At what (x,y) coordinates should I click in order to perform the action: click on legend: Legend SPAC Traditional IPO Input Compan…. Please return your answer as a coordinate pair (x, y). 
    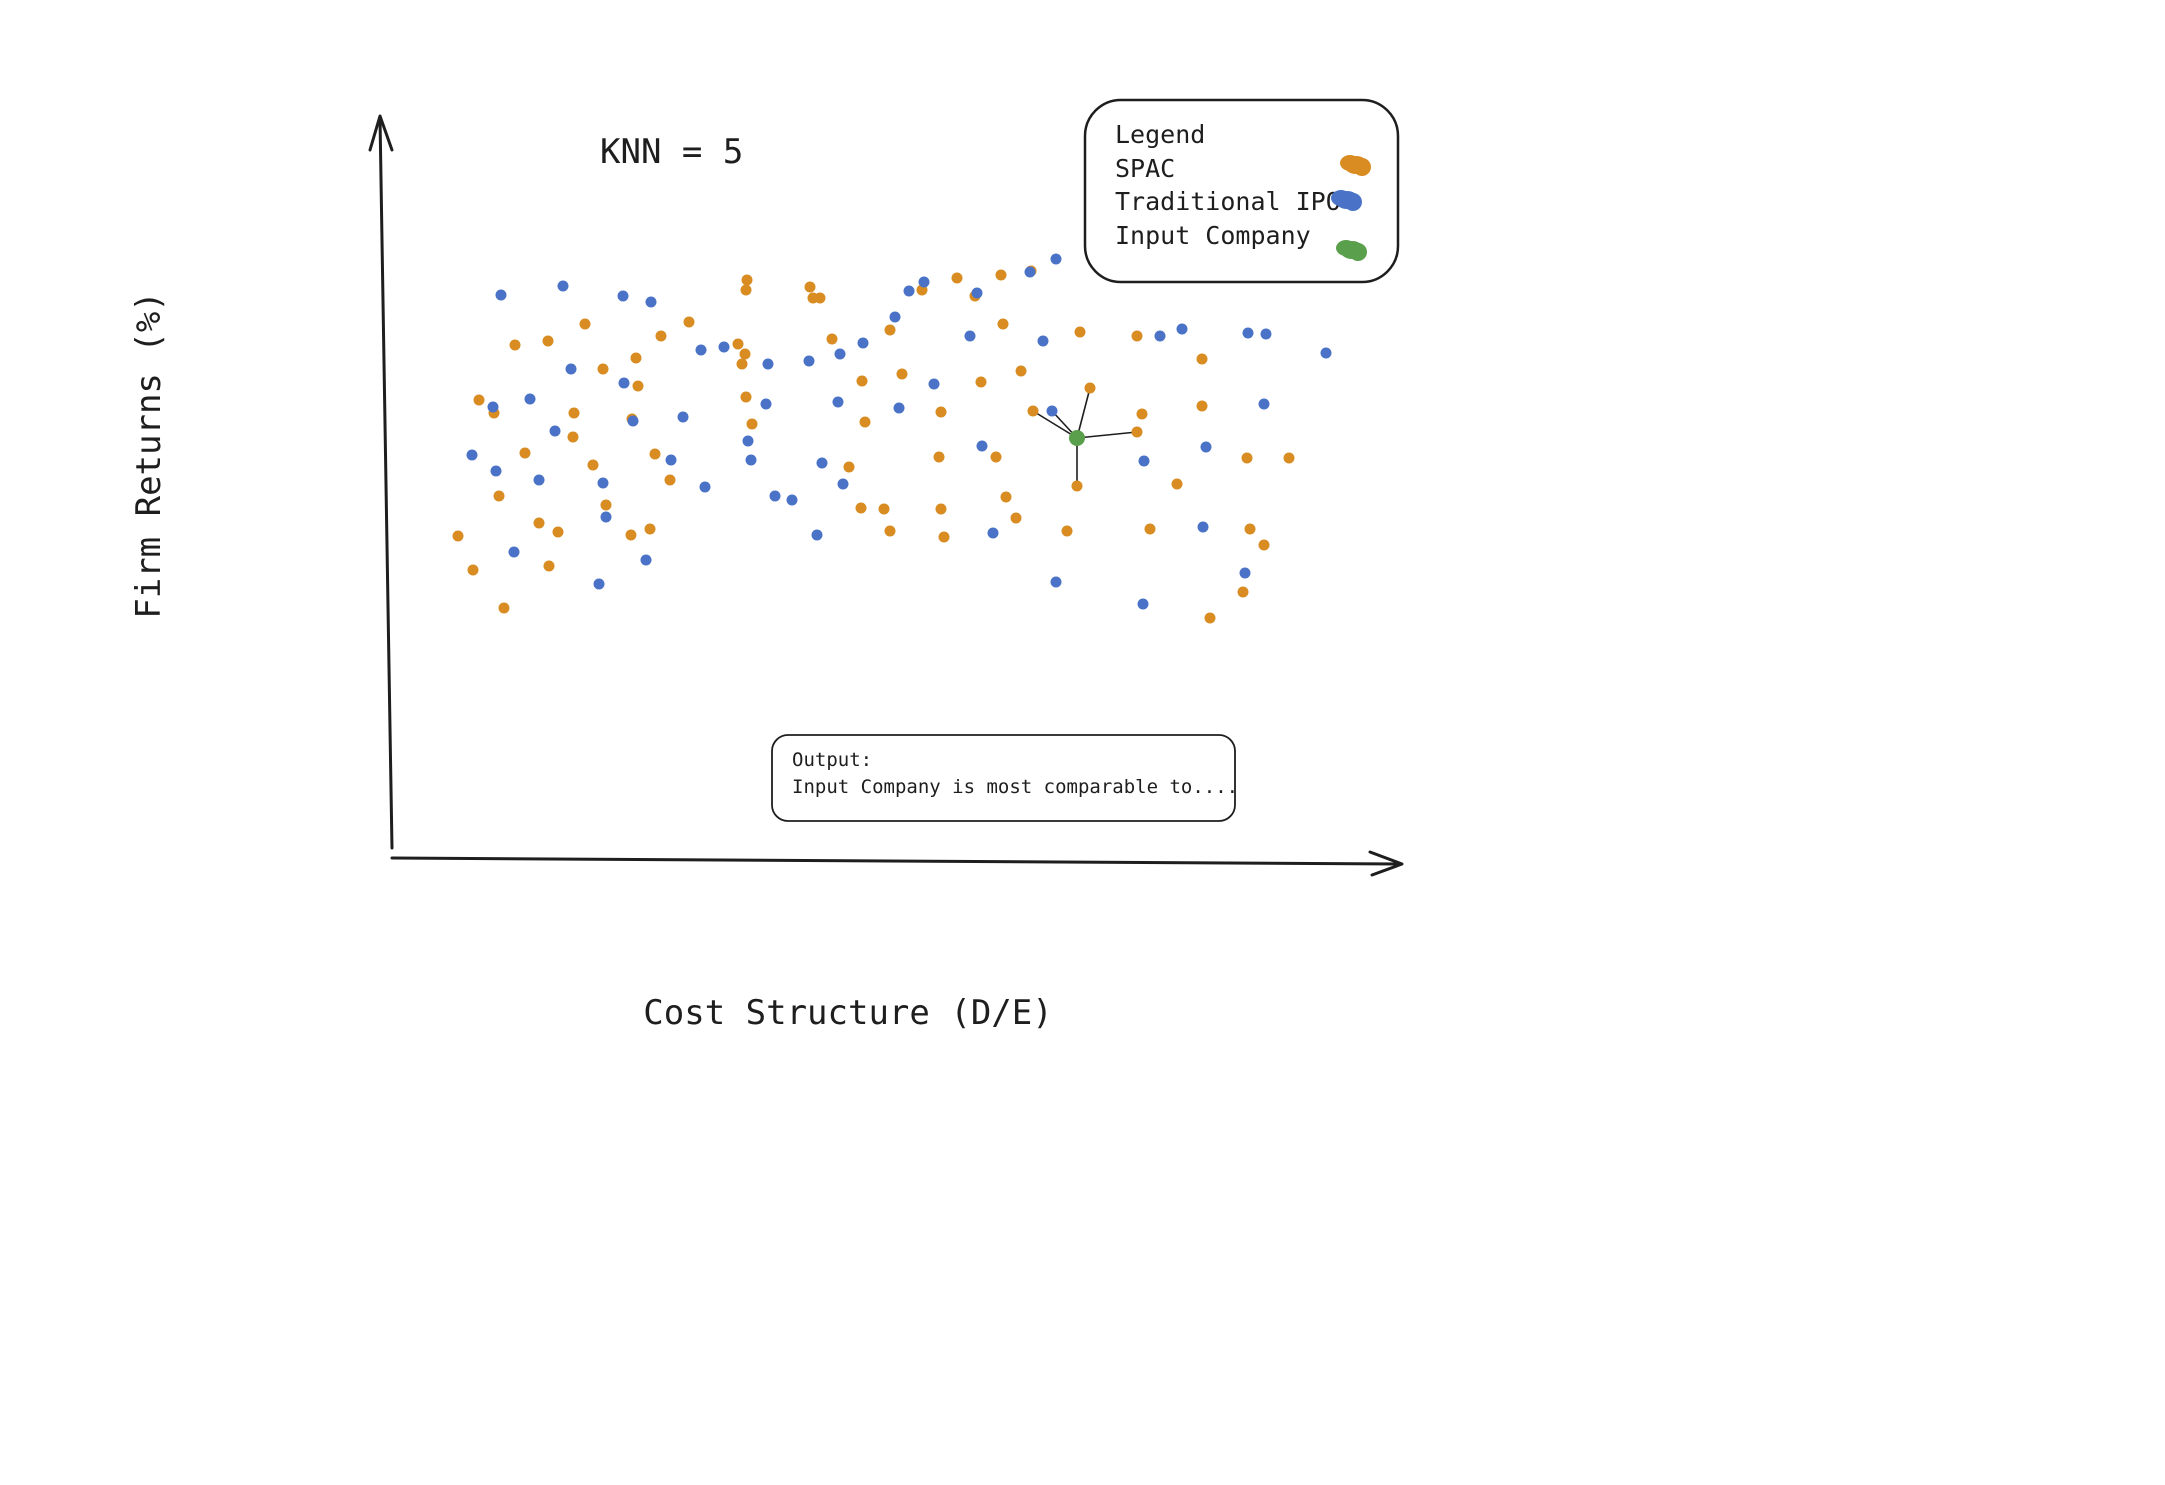
    Looking at the image, I should click on (1241, 191).